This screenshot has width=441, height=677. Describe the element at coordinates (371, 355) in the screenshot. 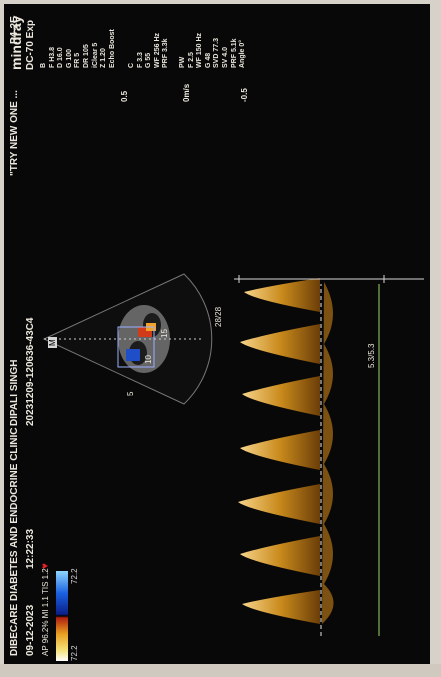

I see `scale-readout: 5.3/5.3` at that location.